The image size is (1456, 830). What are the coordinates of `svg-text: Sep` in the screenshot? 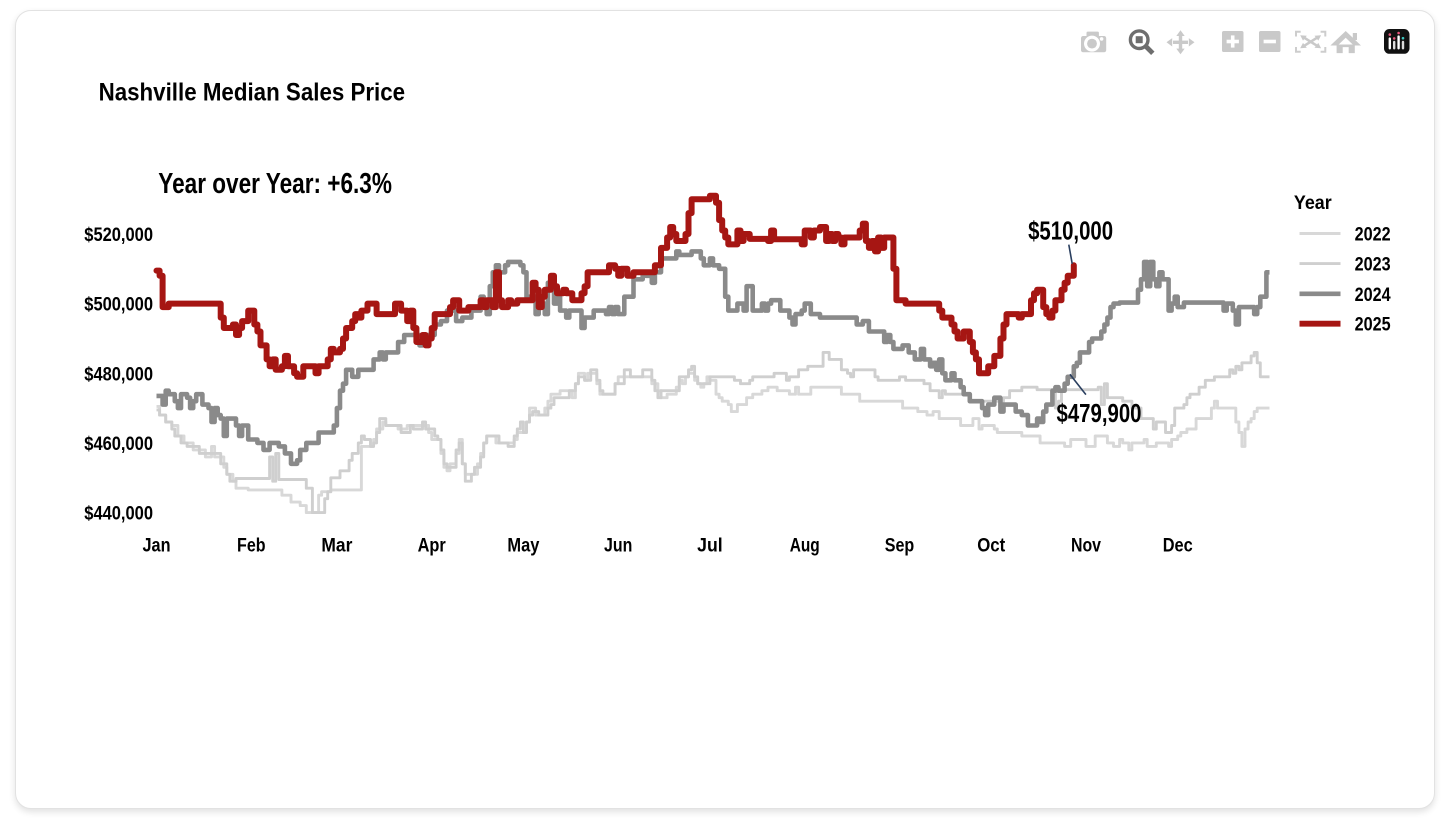 It's located at (900, 546).